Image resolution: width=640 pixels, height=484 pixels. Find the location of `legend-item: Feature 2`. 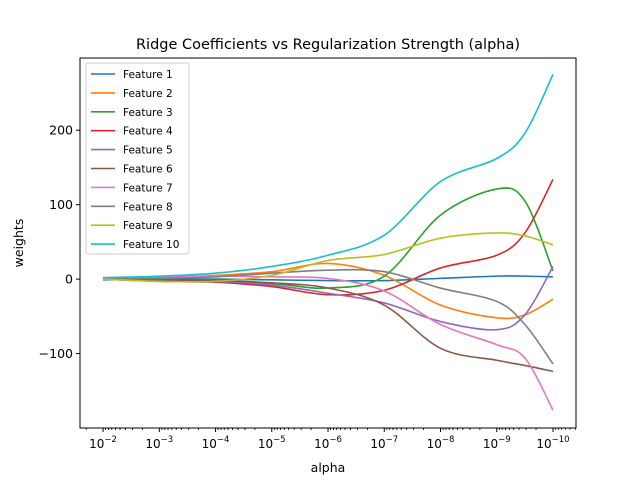

legend-item: Feature 2 is located at coordinates (132, 94).